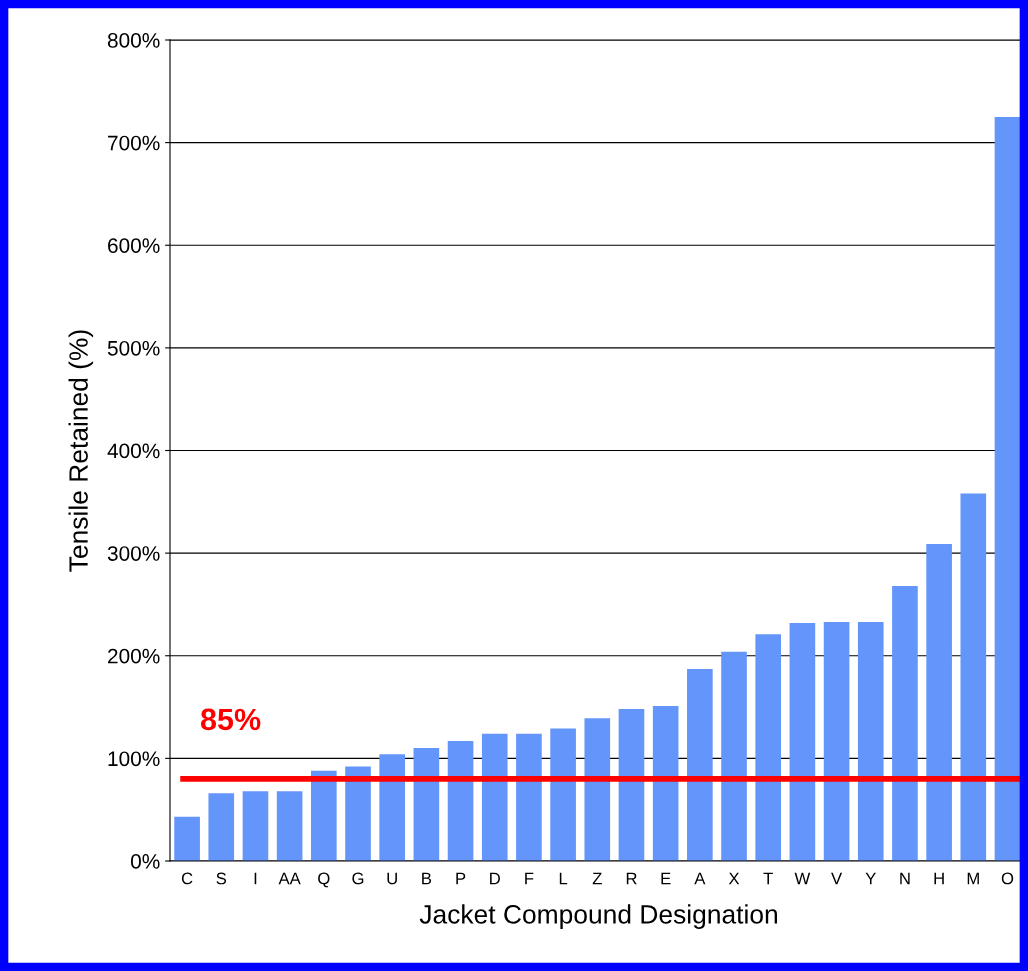  What do you see at coordinates (802, 878) in the screenshot?
I see `x-tick-label: W` at bounding box center [802, 878].